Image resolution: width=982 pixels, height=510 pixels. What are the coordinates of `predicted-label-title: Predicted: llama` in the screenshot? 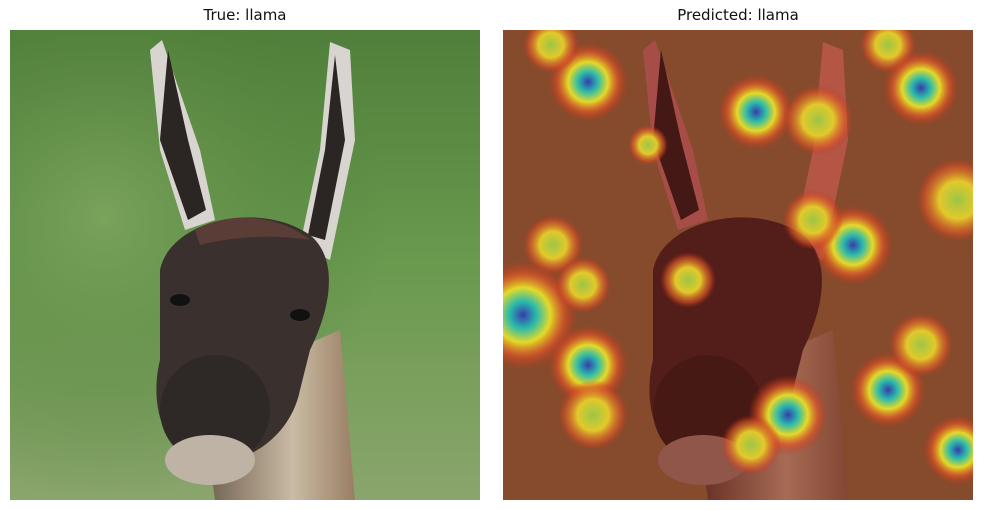 It's located at (738, 15).